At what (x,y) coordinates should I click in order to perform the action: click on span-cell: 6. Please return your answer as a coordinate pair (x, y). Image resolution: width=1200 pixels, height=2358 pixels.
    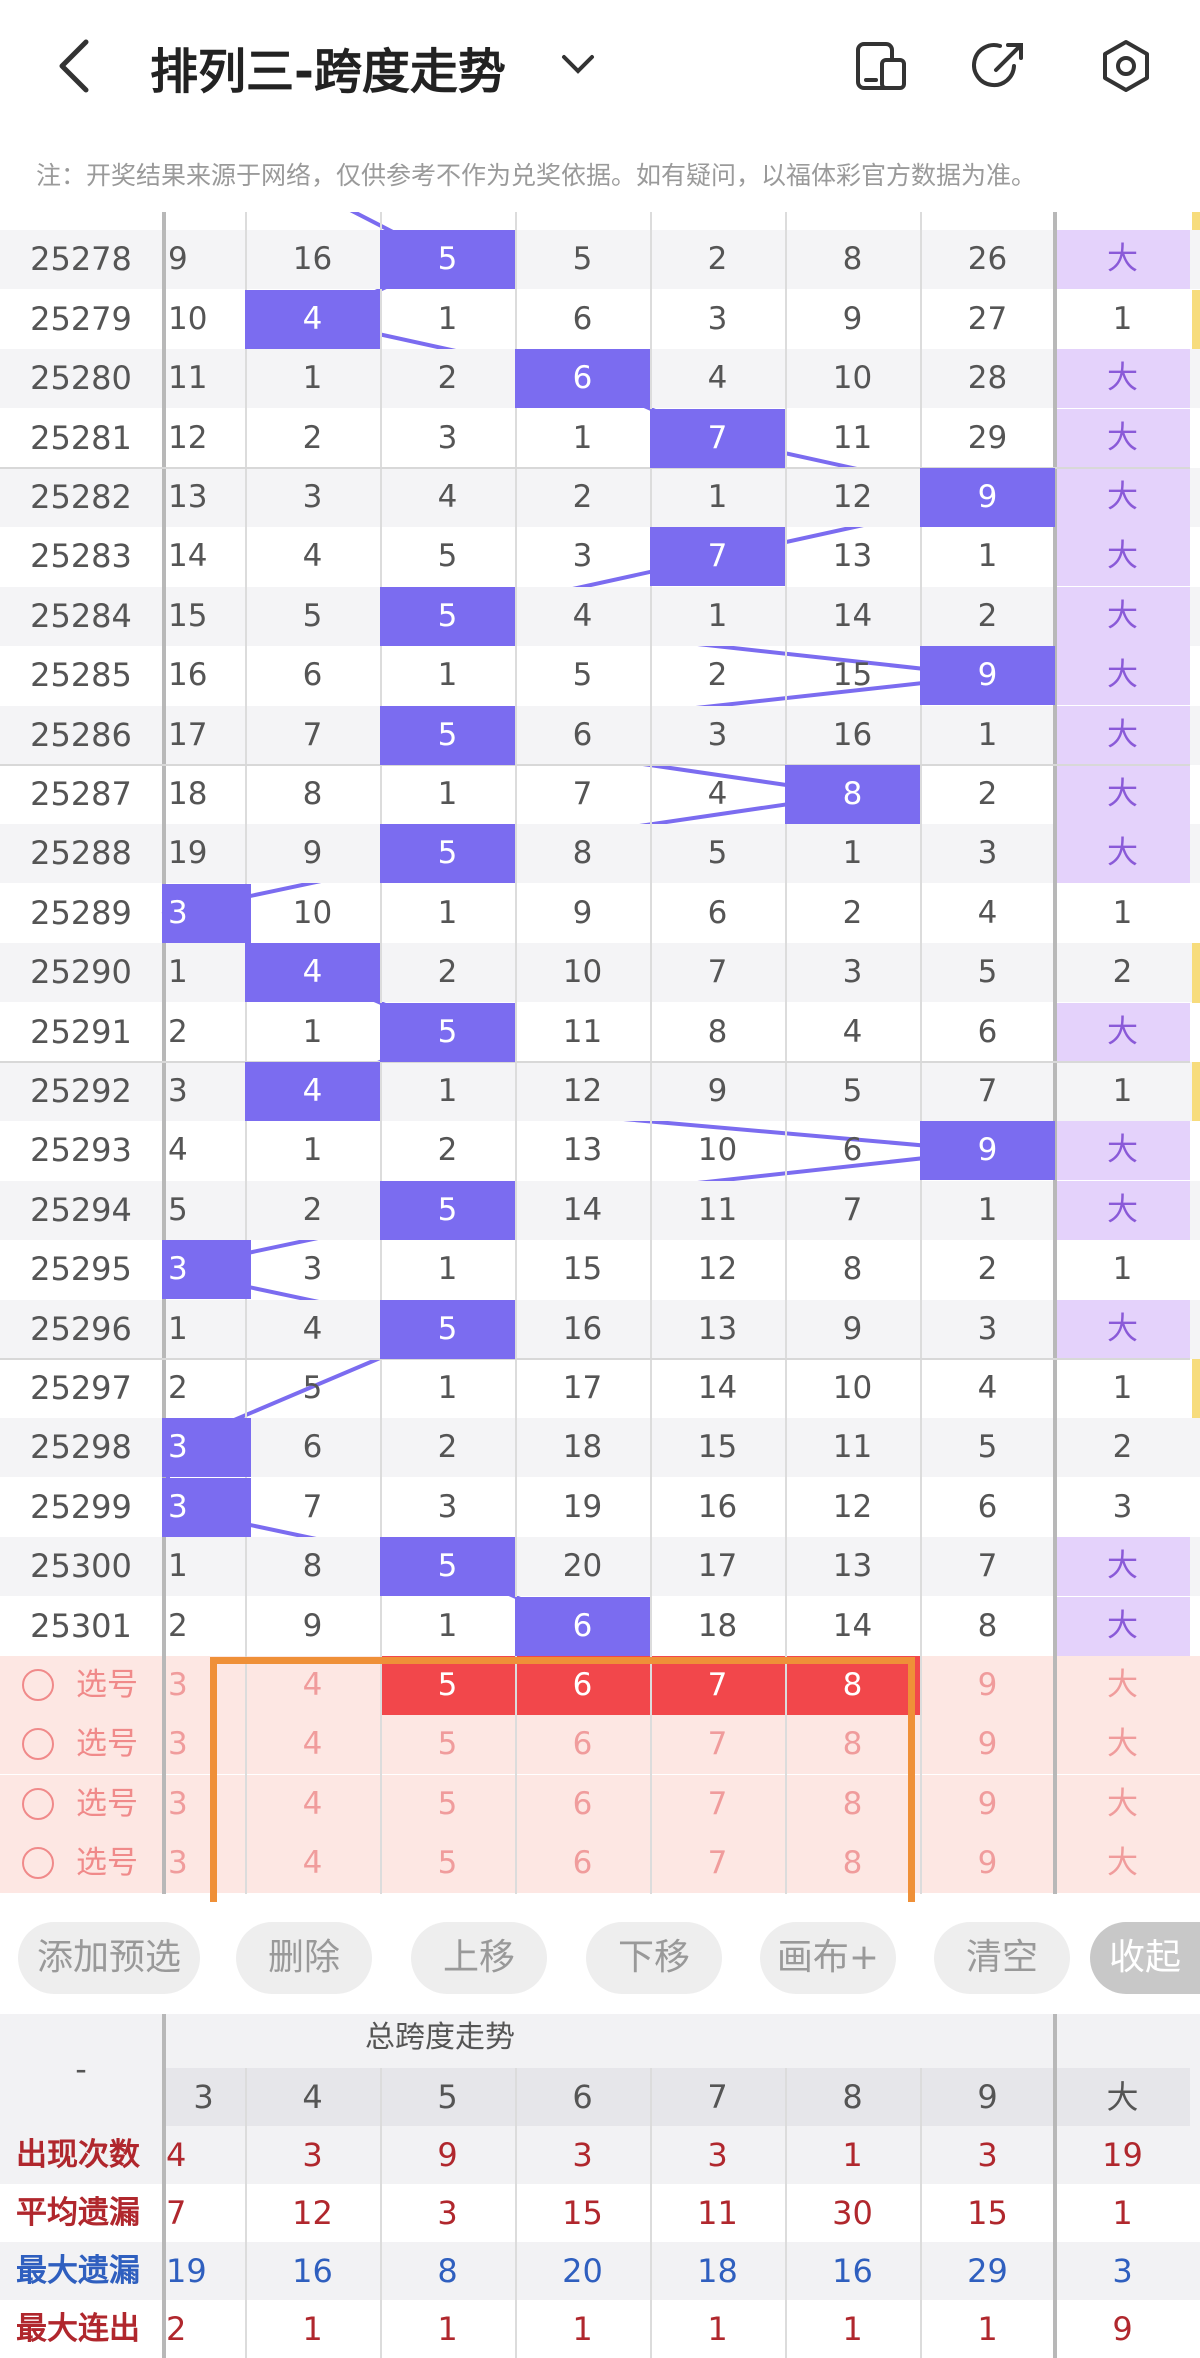
    Looking at the image, I should click on (312, 675).